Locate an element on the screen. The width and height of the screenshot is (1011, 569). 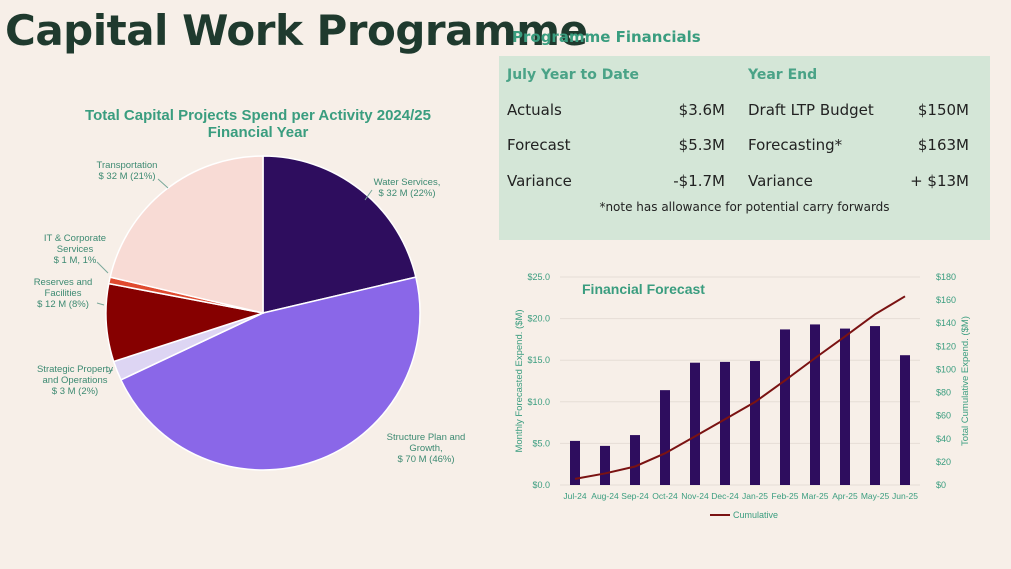
ytd-forecast-label: Forecast is located at coordinates (539, 145).